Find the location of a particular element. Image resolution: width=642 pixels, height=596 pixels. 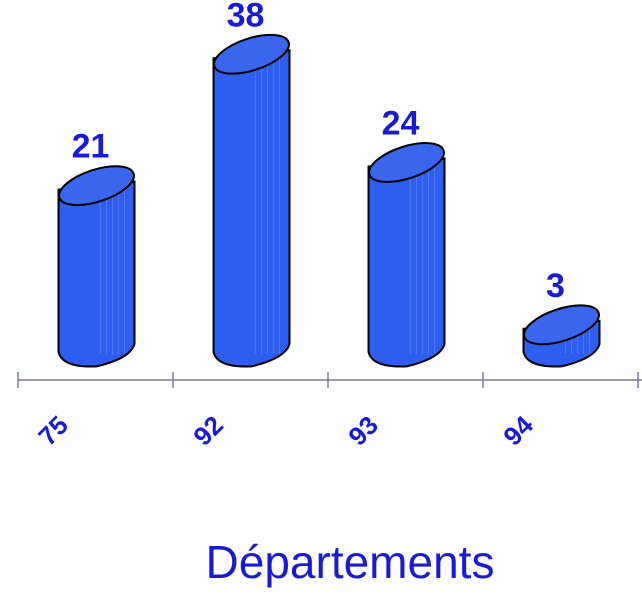

data-label: 38 is located at coordinates (246, 17).